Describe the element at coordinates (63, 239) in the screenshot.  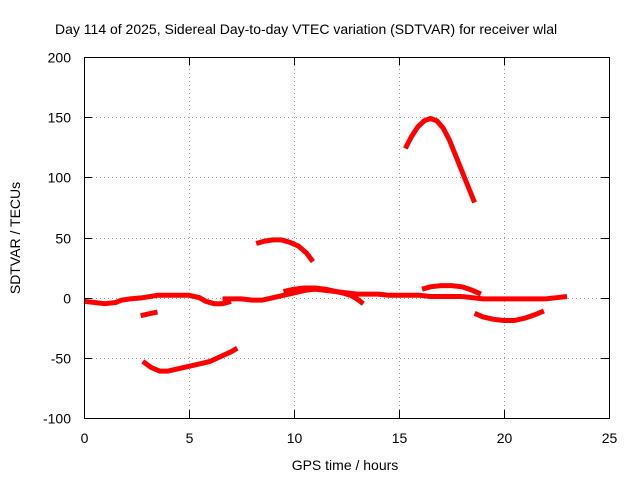
I see `y-tick-label: 50` at that location.